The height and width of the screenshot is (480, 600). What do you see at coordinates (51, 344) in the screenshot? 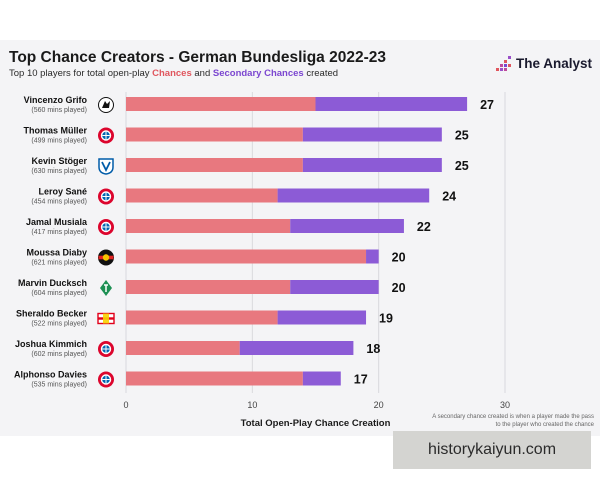
I see `player-name: Joshua Kimmich` at bounding box center [51, 344].